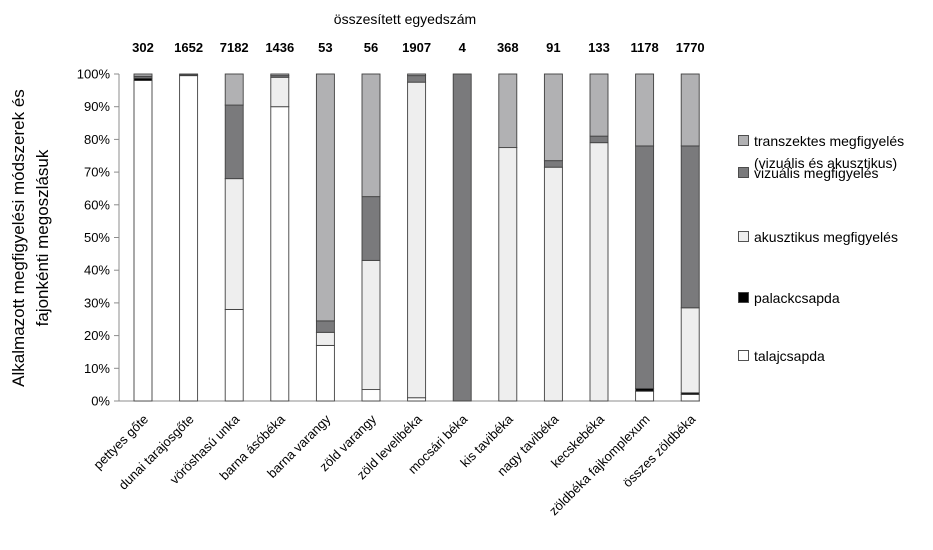  Describe the element at coordinates (789, 356) in the screenshot. I see `legend-label: talajcsapda` at that location.